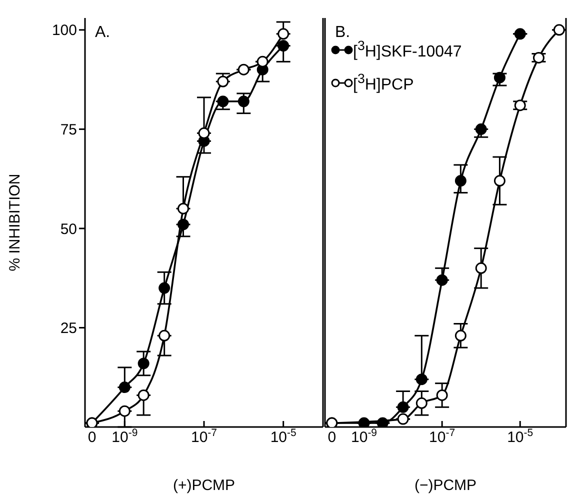 This screenshot has height=500, width=568. What do you see at coordinates (68, 130) in the screenshot?
I see `y-tick-label: 75` at bounding box center [68, 130].